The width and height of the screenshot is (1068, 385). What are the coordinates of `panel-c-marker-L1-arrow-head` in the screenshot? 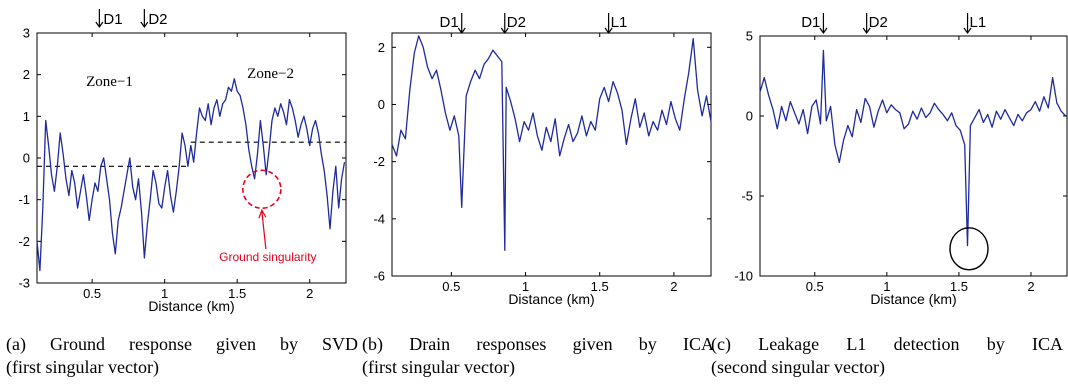 It's located at (967, 31).